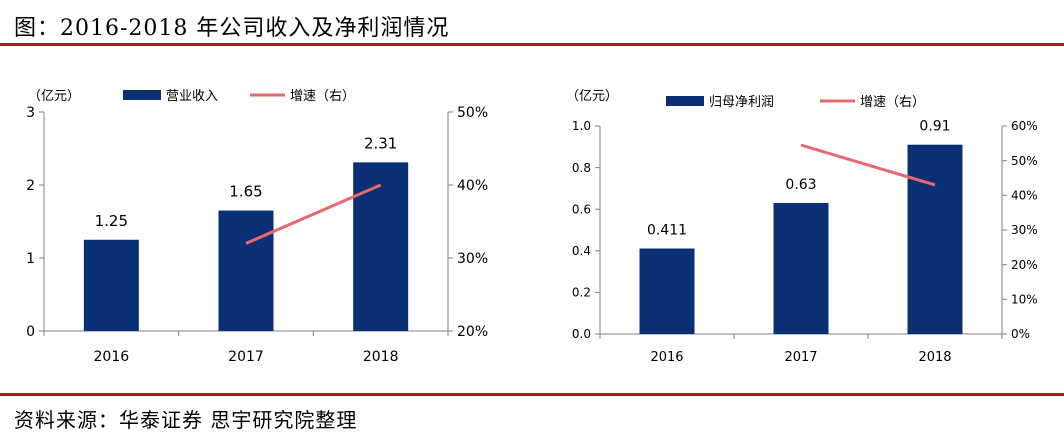 The height and width of the screenshot is (438, 1064). Describe the element at coordinates (741, 102) in the screenshot. I see `legend-bar-label: 归母净利润` at that location.